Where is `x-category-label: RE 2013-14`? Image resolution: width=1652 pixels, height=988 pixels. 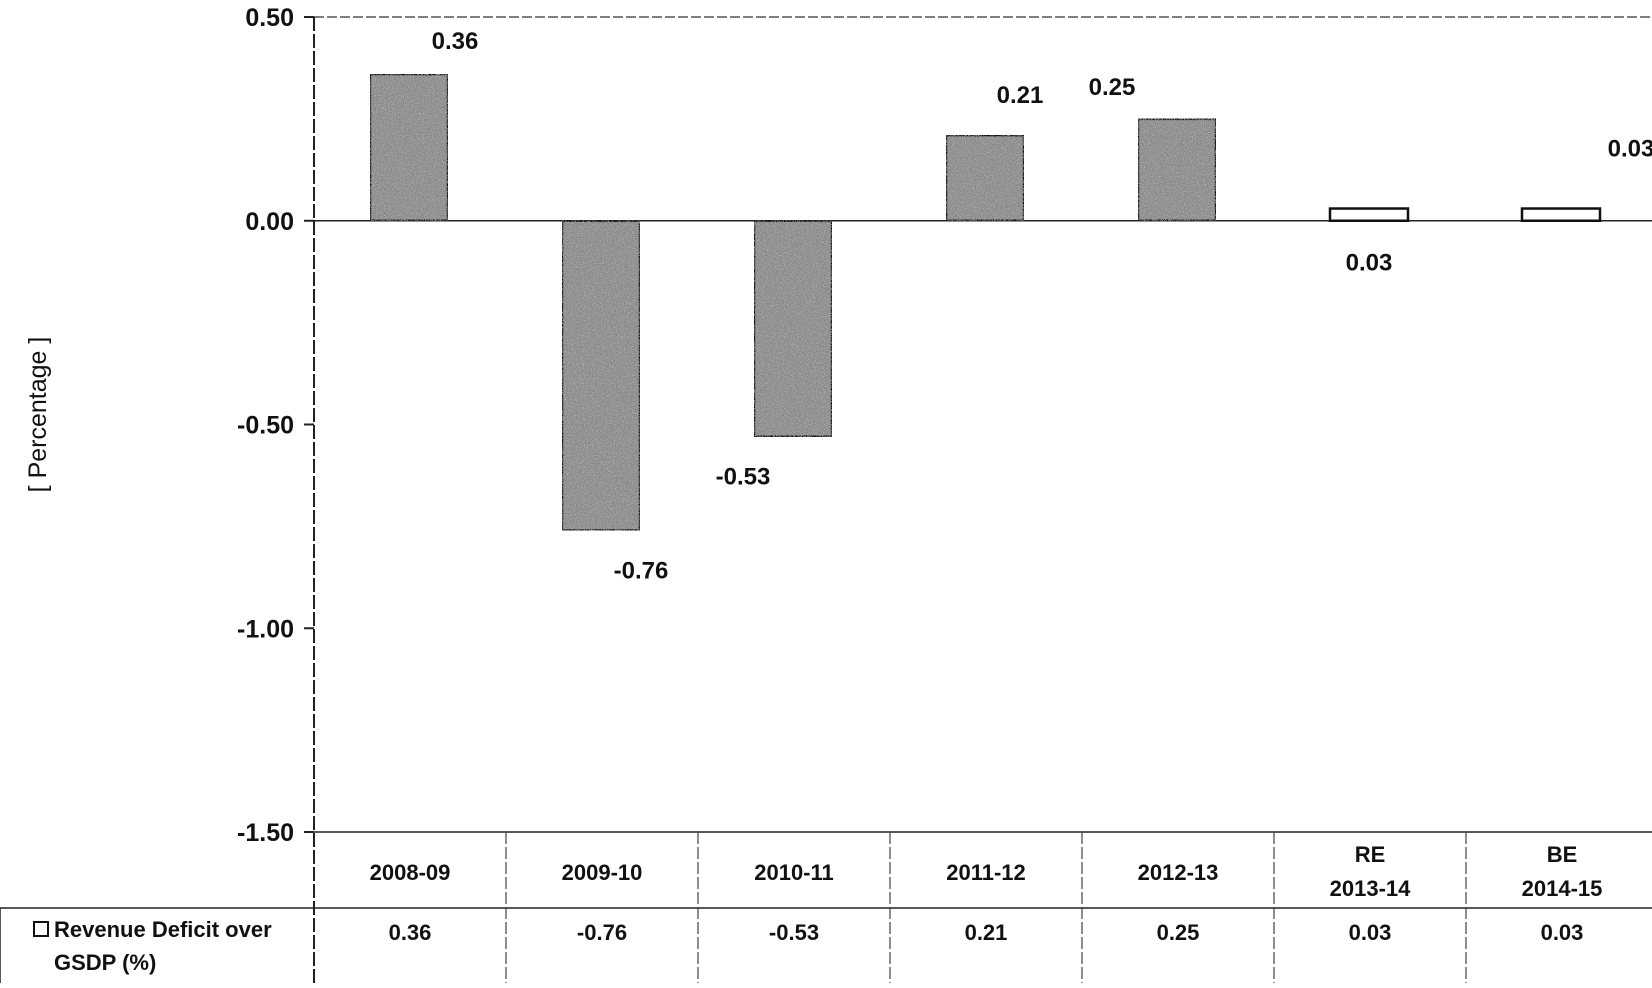 x-category-label: RE 2013-14 is located at coordinates (1371, 871).